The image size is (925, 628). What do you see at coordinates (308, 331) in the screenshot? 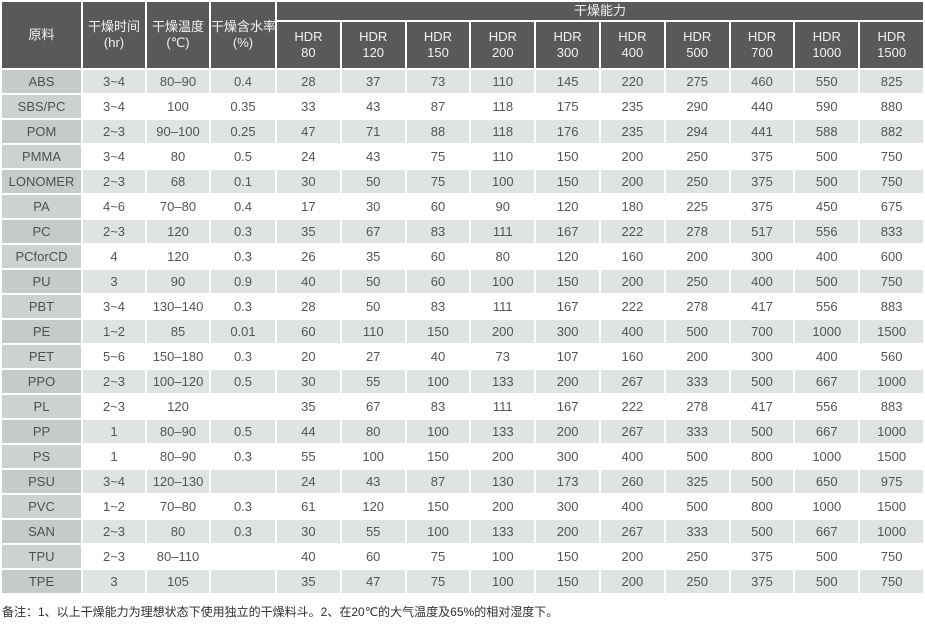
I see `capacity-cell: 60` at bounding box center [308, 331].